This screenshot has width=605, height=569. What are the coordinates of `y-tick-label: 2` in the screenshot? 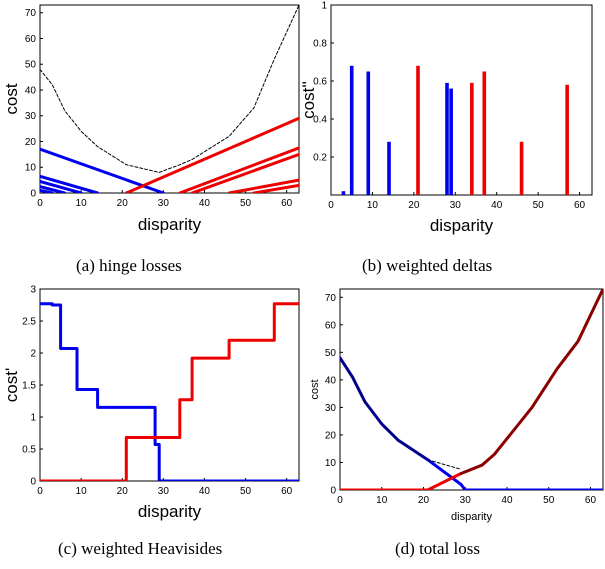 It's located at (33, 354).